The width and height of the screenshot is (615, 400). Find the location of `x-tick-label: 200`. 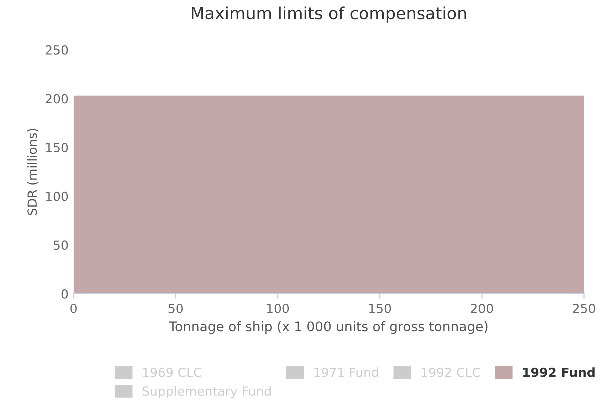

x-tick-label: 200 is located at coordinates (482, 309).